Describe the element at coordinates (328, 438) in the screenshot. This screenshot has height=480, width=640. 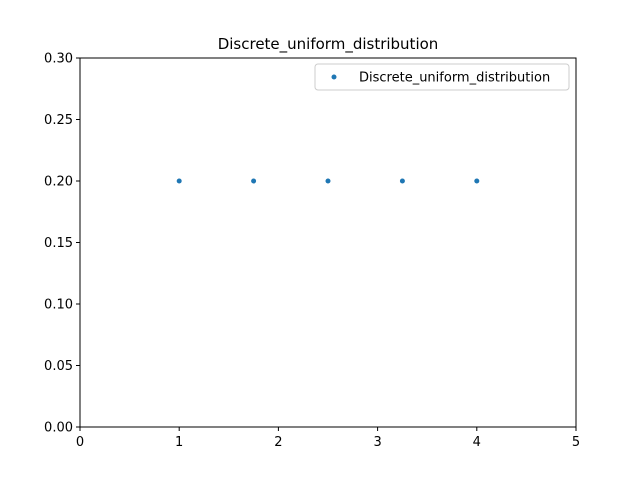
I see `x-axis: 0 1 2 3 4 5` at that location.